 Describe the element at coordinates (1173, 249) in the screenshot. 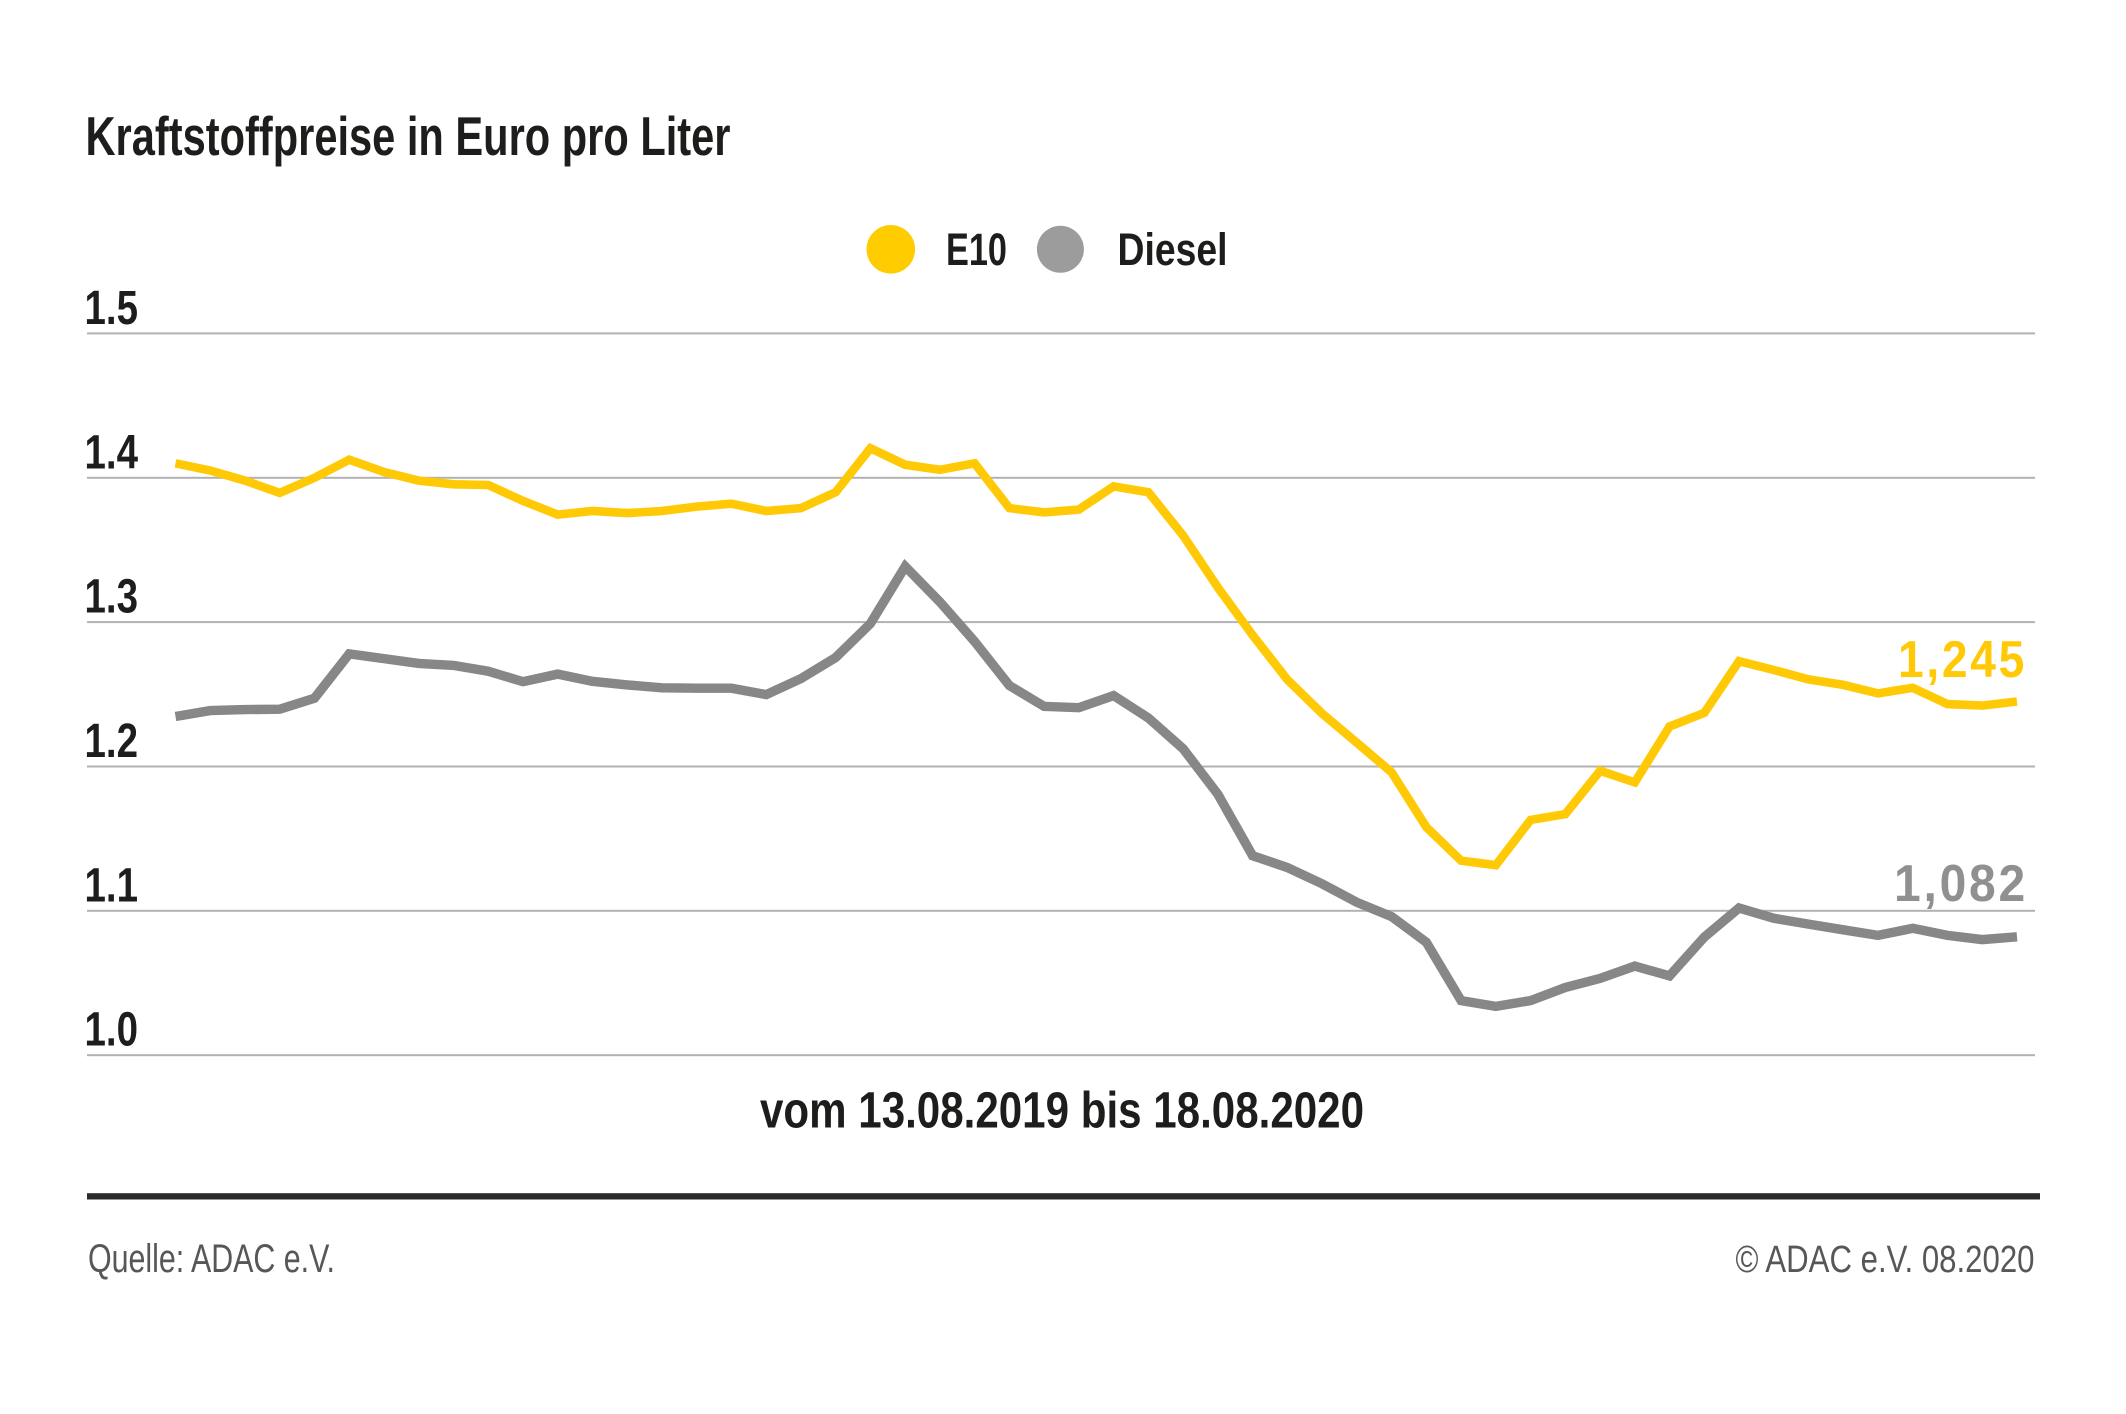

I see `svg-text: Diesel` at that location.